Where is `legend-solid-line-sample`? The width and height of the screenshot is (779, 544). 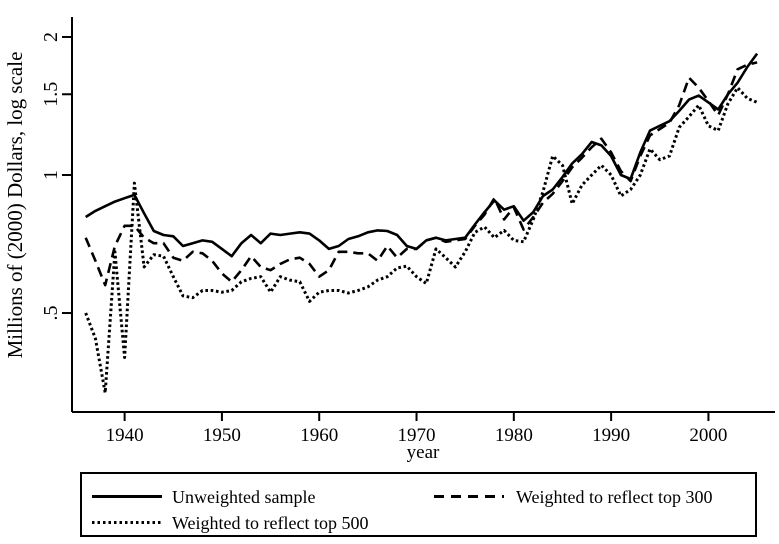 legend-solid-line-sample is located at coordinates (127, 496).